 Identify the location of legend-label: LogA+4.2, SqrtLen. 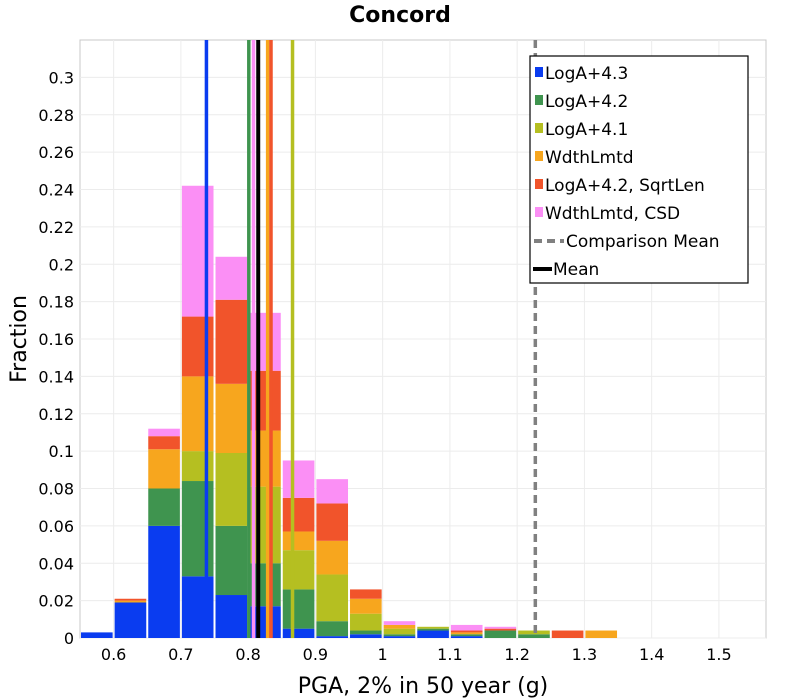
(625, 186).